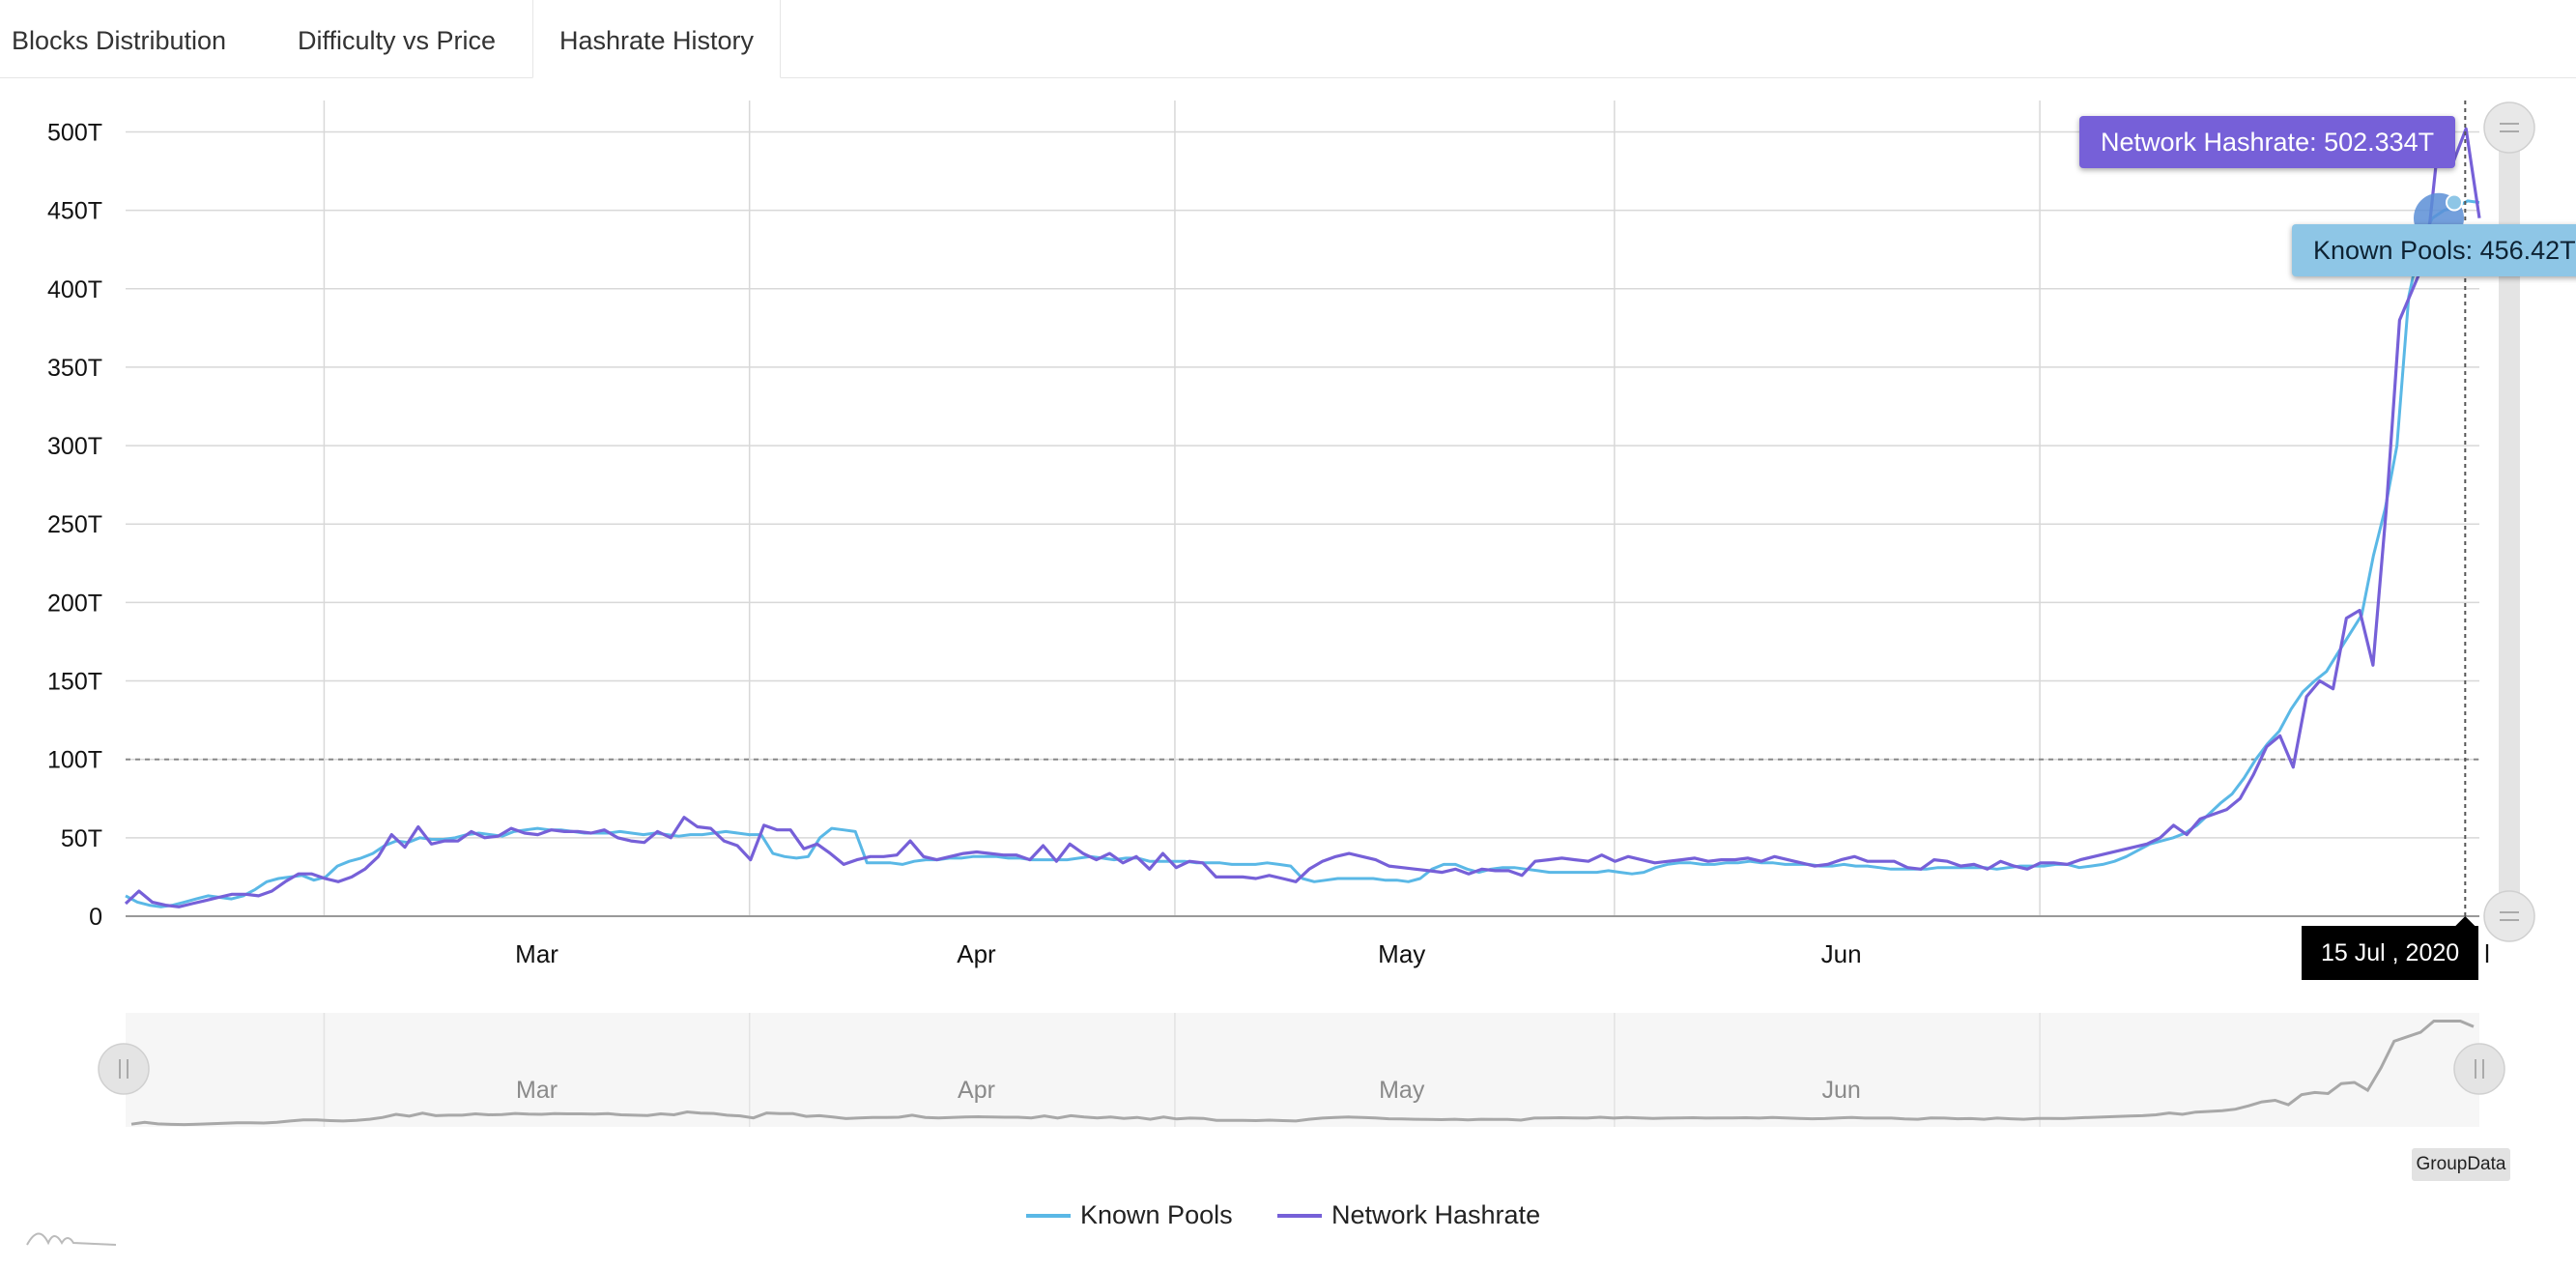 The image size is (2576, 1268). I want to click on tab-blocks-distribution: Blocks Distribution, so click(120, 40).